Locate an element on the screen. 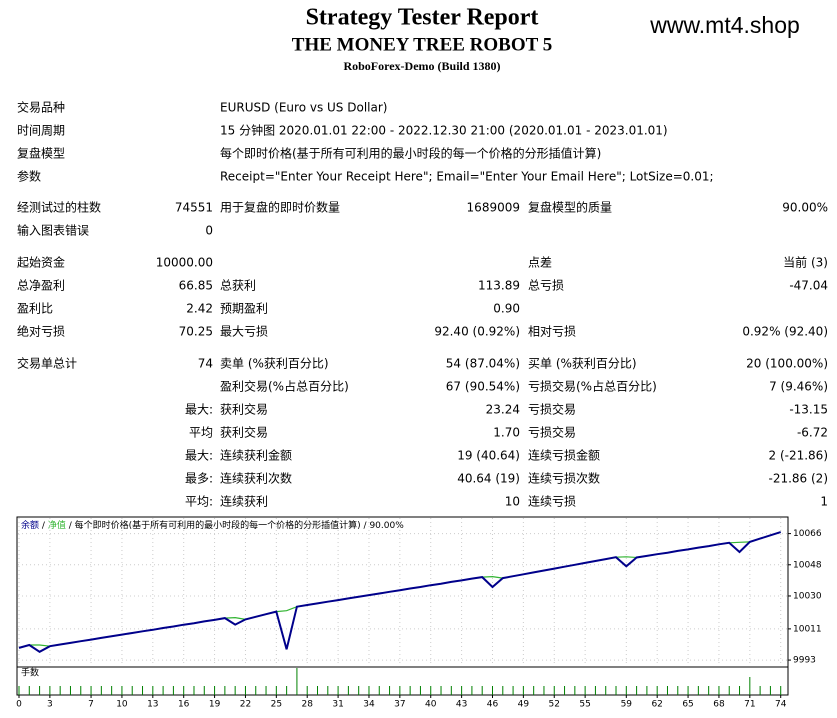 This screenshot has width=837, height=718. cell-value: -21.86 (2) is located at coordinates (799, 479).